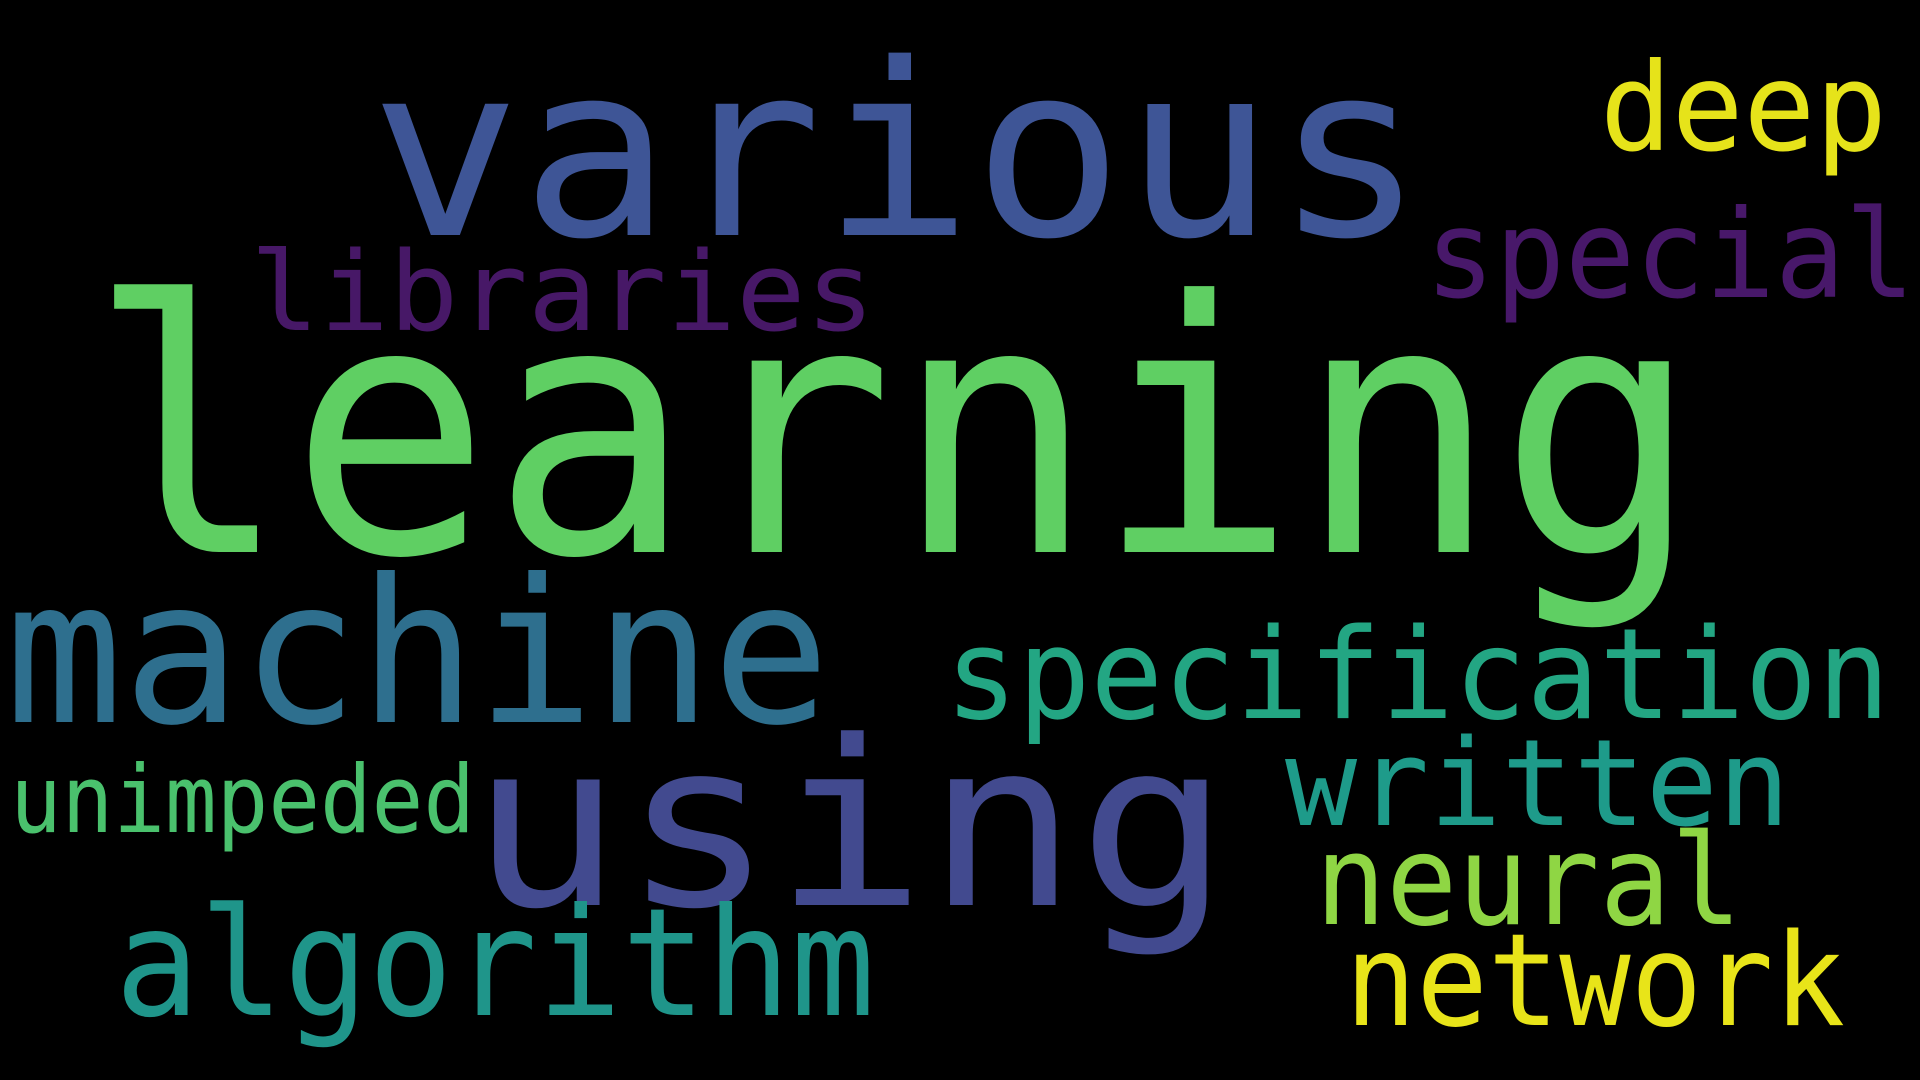  I want to click on word-machine: machine, so click(417, 653).